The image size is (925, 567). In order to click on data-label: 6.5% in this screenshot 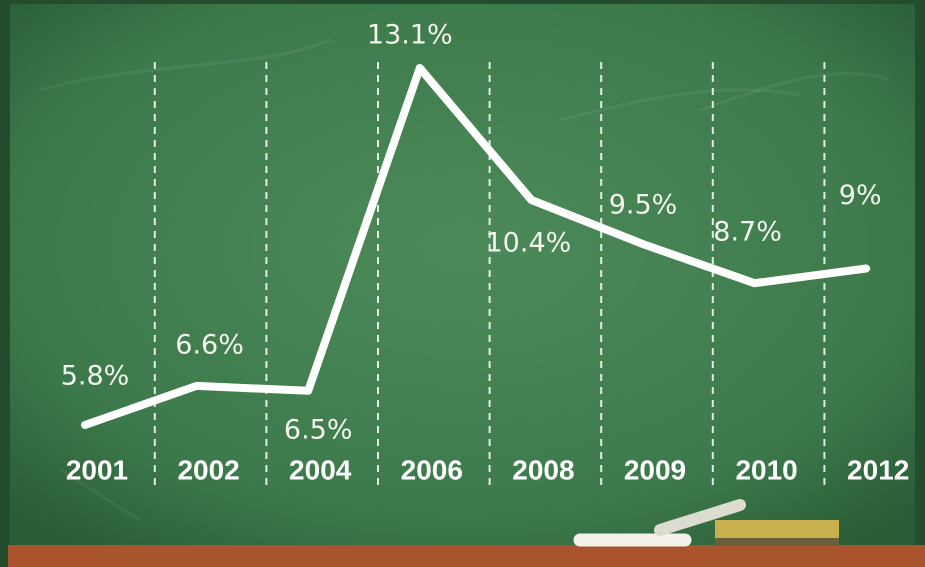, I will do `click(318, 429)`.